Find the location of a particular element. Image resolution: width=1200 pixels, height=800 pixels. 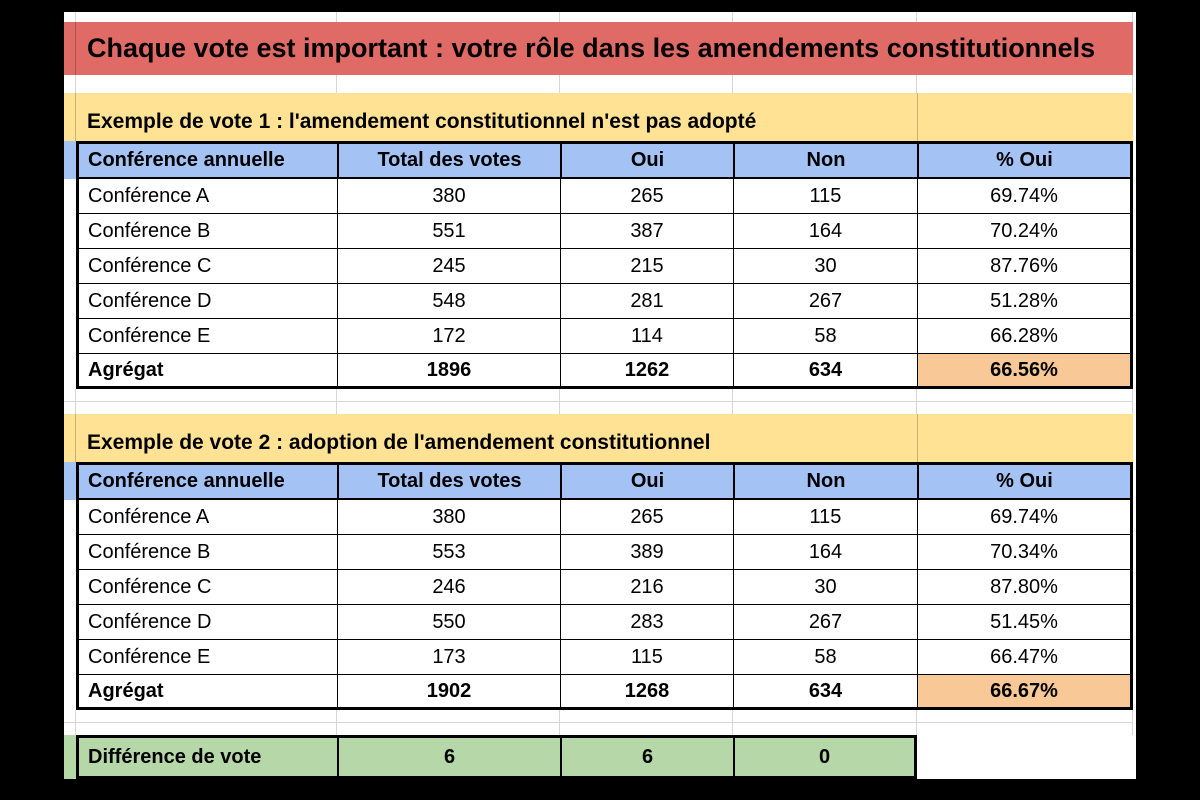

aggregate-oui-cell: 1268 is located at coordinates (646, 692).